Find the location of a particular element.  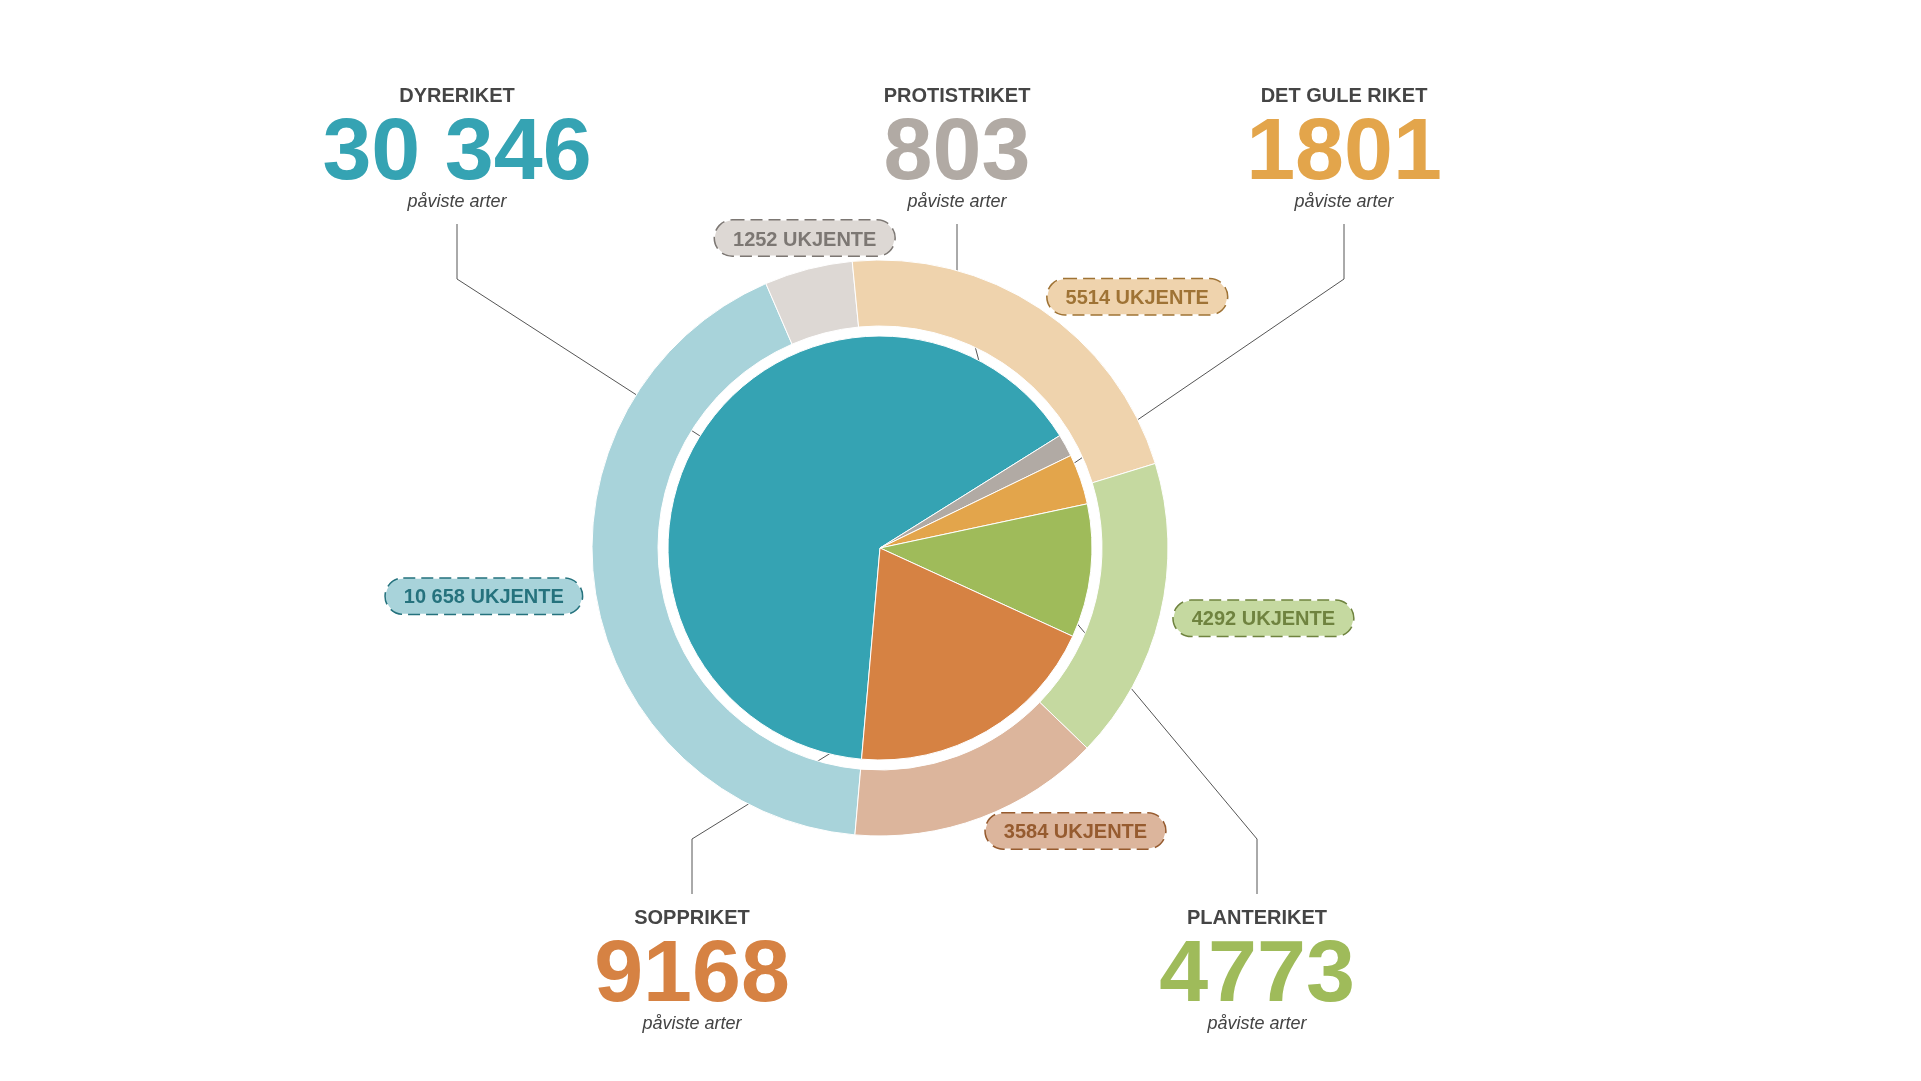

data-label: 10 658 UKJENTE is located at coordinates (483, 596).